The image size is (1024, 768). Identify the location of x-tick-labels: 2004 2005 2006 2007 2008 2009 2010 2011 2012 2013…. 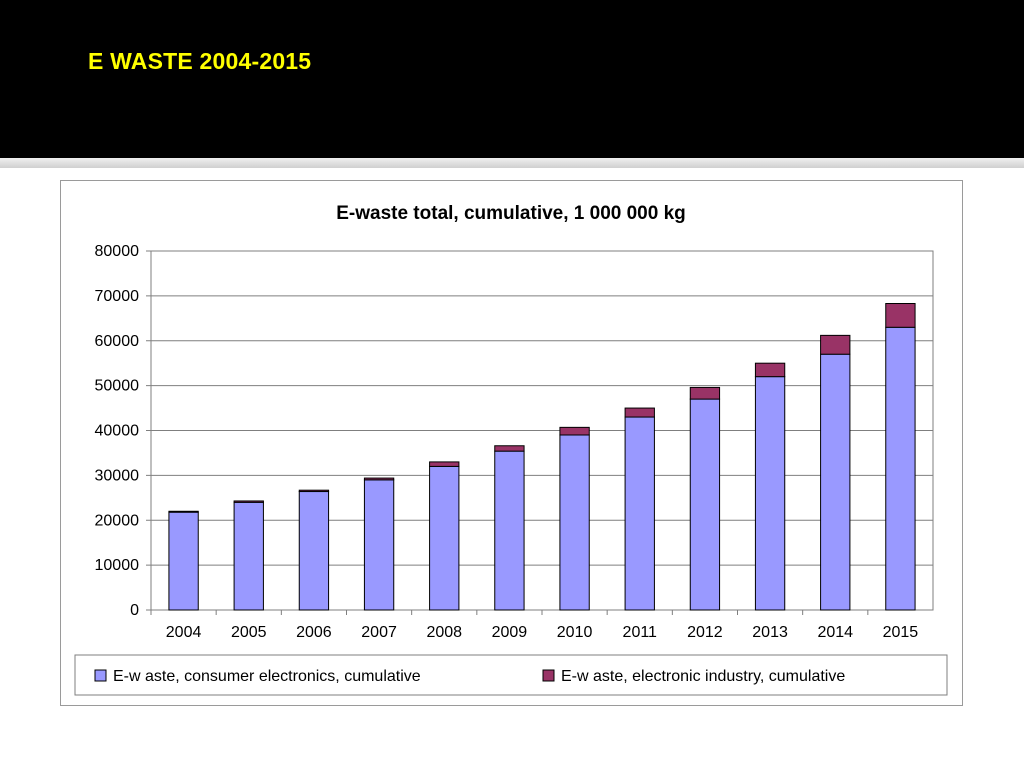
(542, 632).